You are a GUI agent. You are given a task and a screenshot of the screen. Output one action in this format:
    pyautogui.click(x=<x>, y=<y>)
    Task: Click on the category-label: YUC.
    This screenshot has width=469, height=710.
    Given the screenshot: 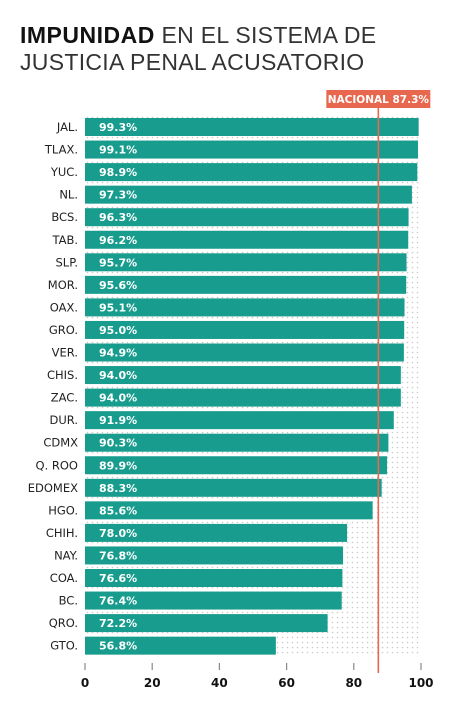 What is the action you would take?
    pyautogui.click(x=64, y=172)
    